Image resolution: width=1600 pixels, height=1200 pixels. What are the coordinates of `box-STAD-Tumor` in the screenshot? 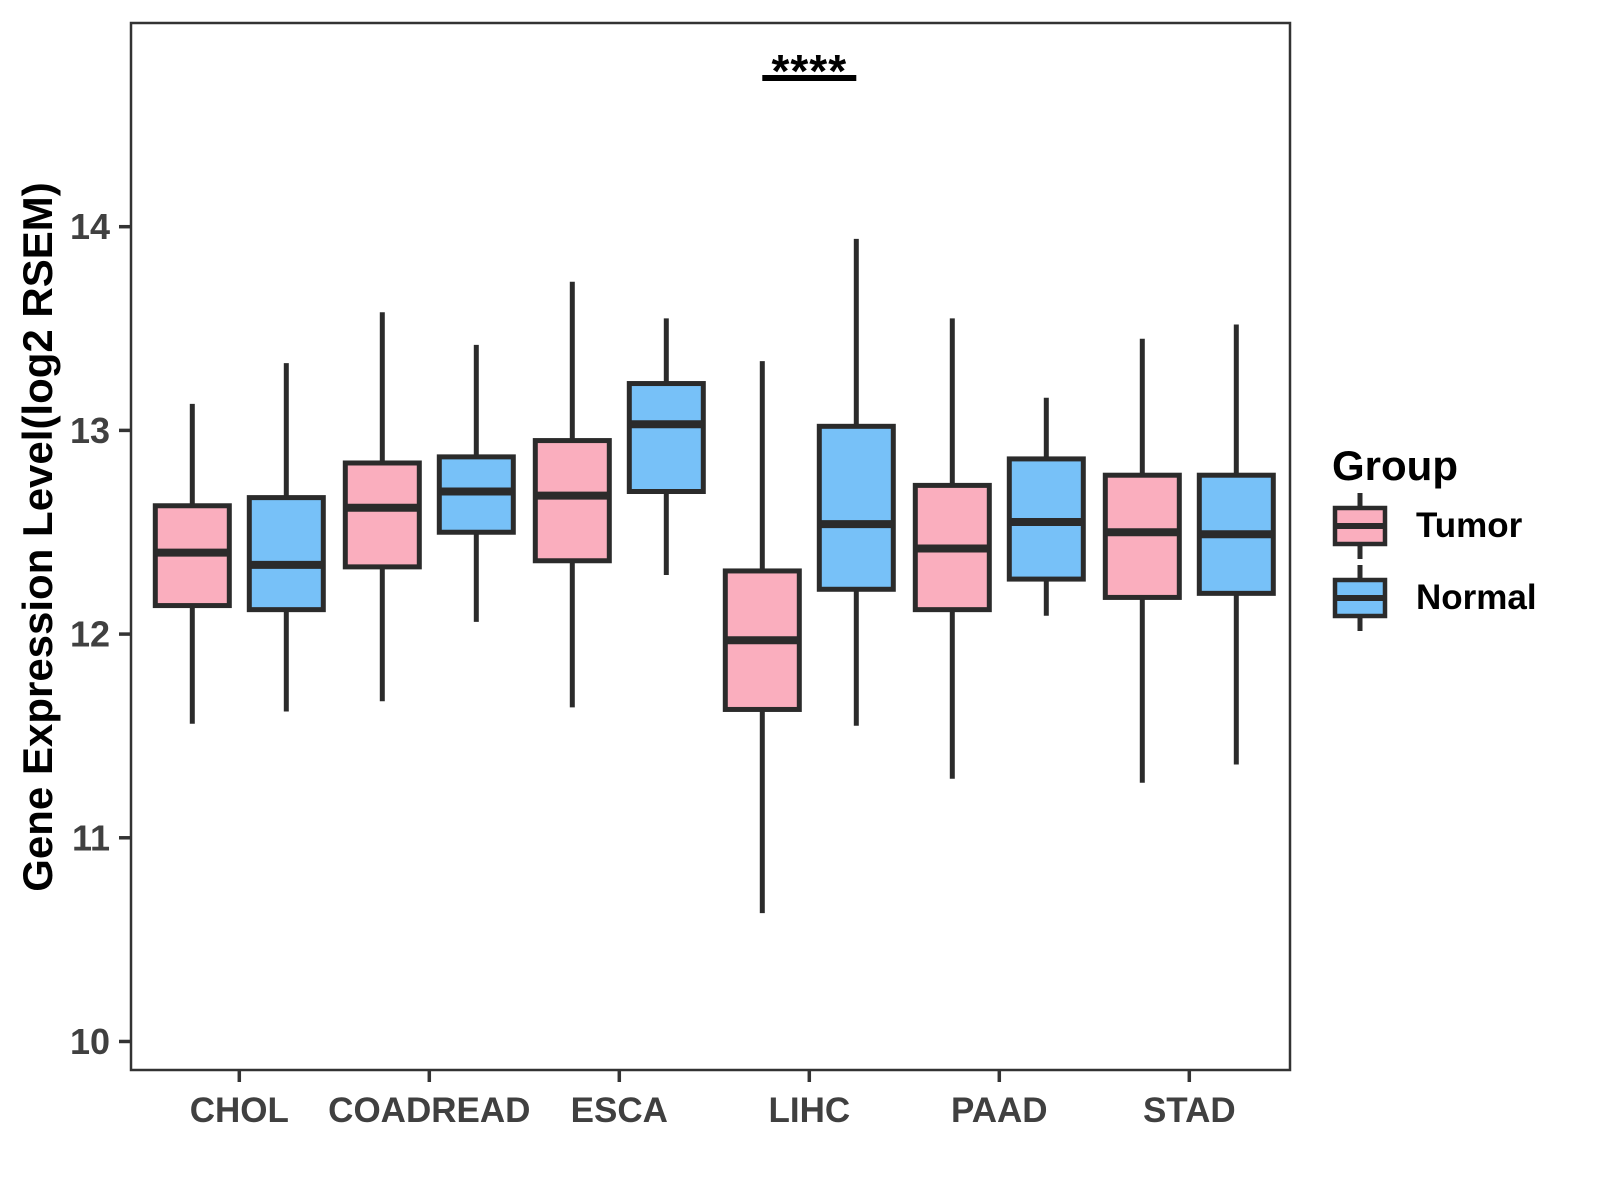 It's located at (1142, 536).